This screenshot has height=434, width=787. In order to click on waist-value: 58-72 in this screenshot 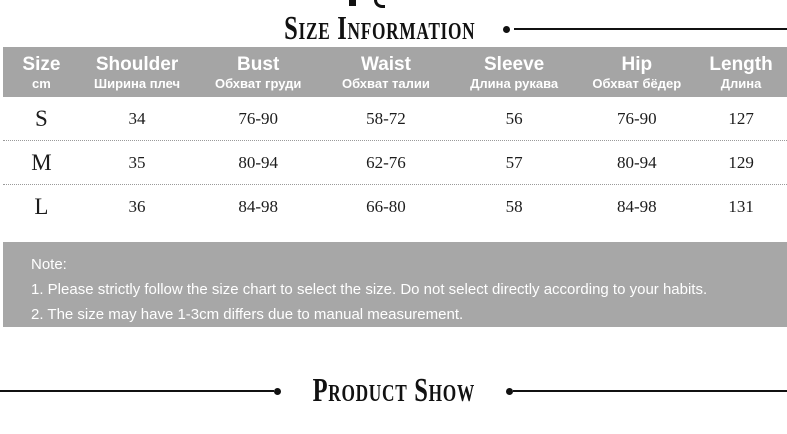, I will do `click(386, 118)`.